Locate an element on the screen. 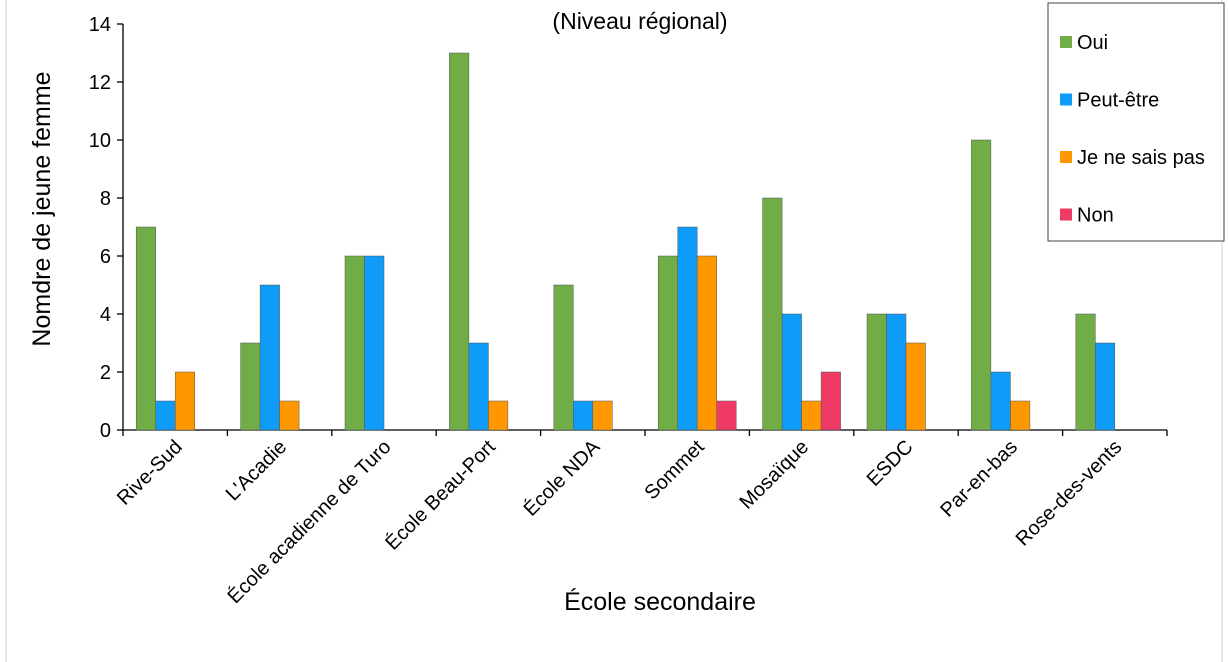 This screenshot has height=662, width=1228. x-tick-label: L'Acadie is located at coordinates (256, 470).